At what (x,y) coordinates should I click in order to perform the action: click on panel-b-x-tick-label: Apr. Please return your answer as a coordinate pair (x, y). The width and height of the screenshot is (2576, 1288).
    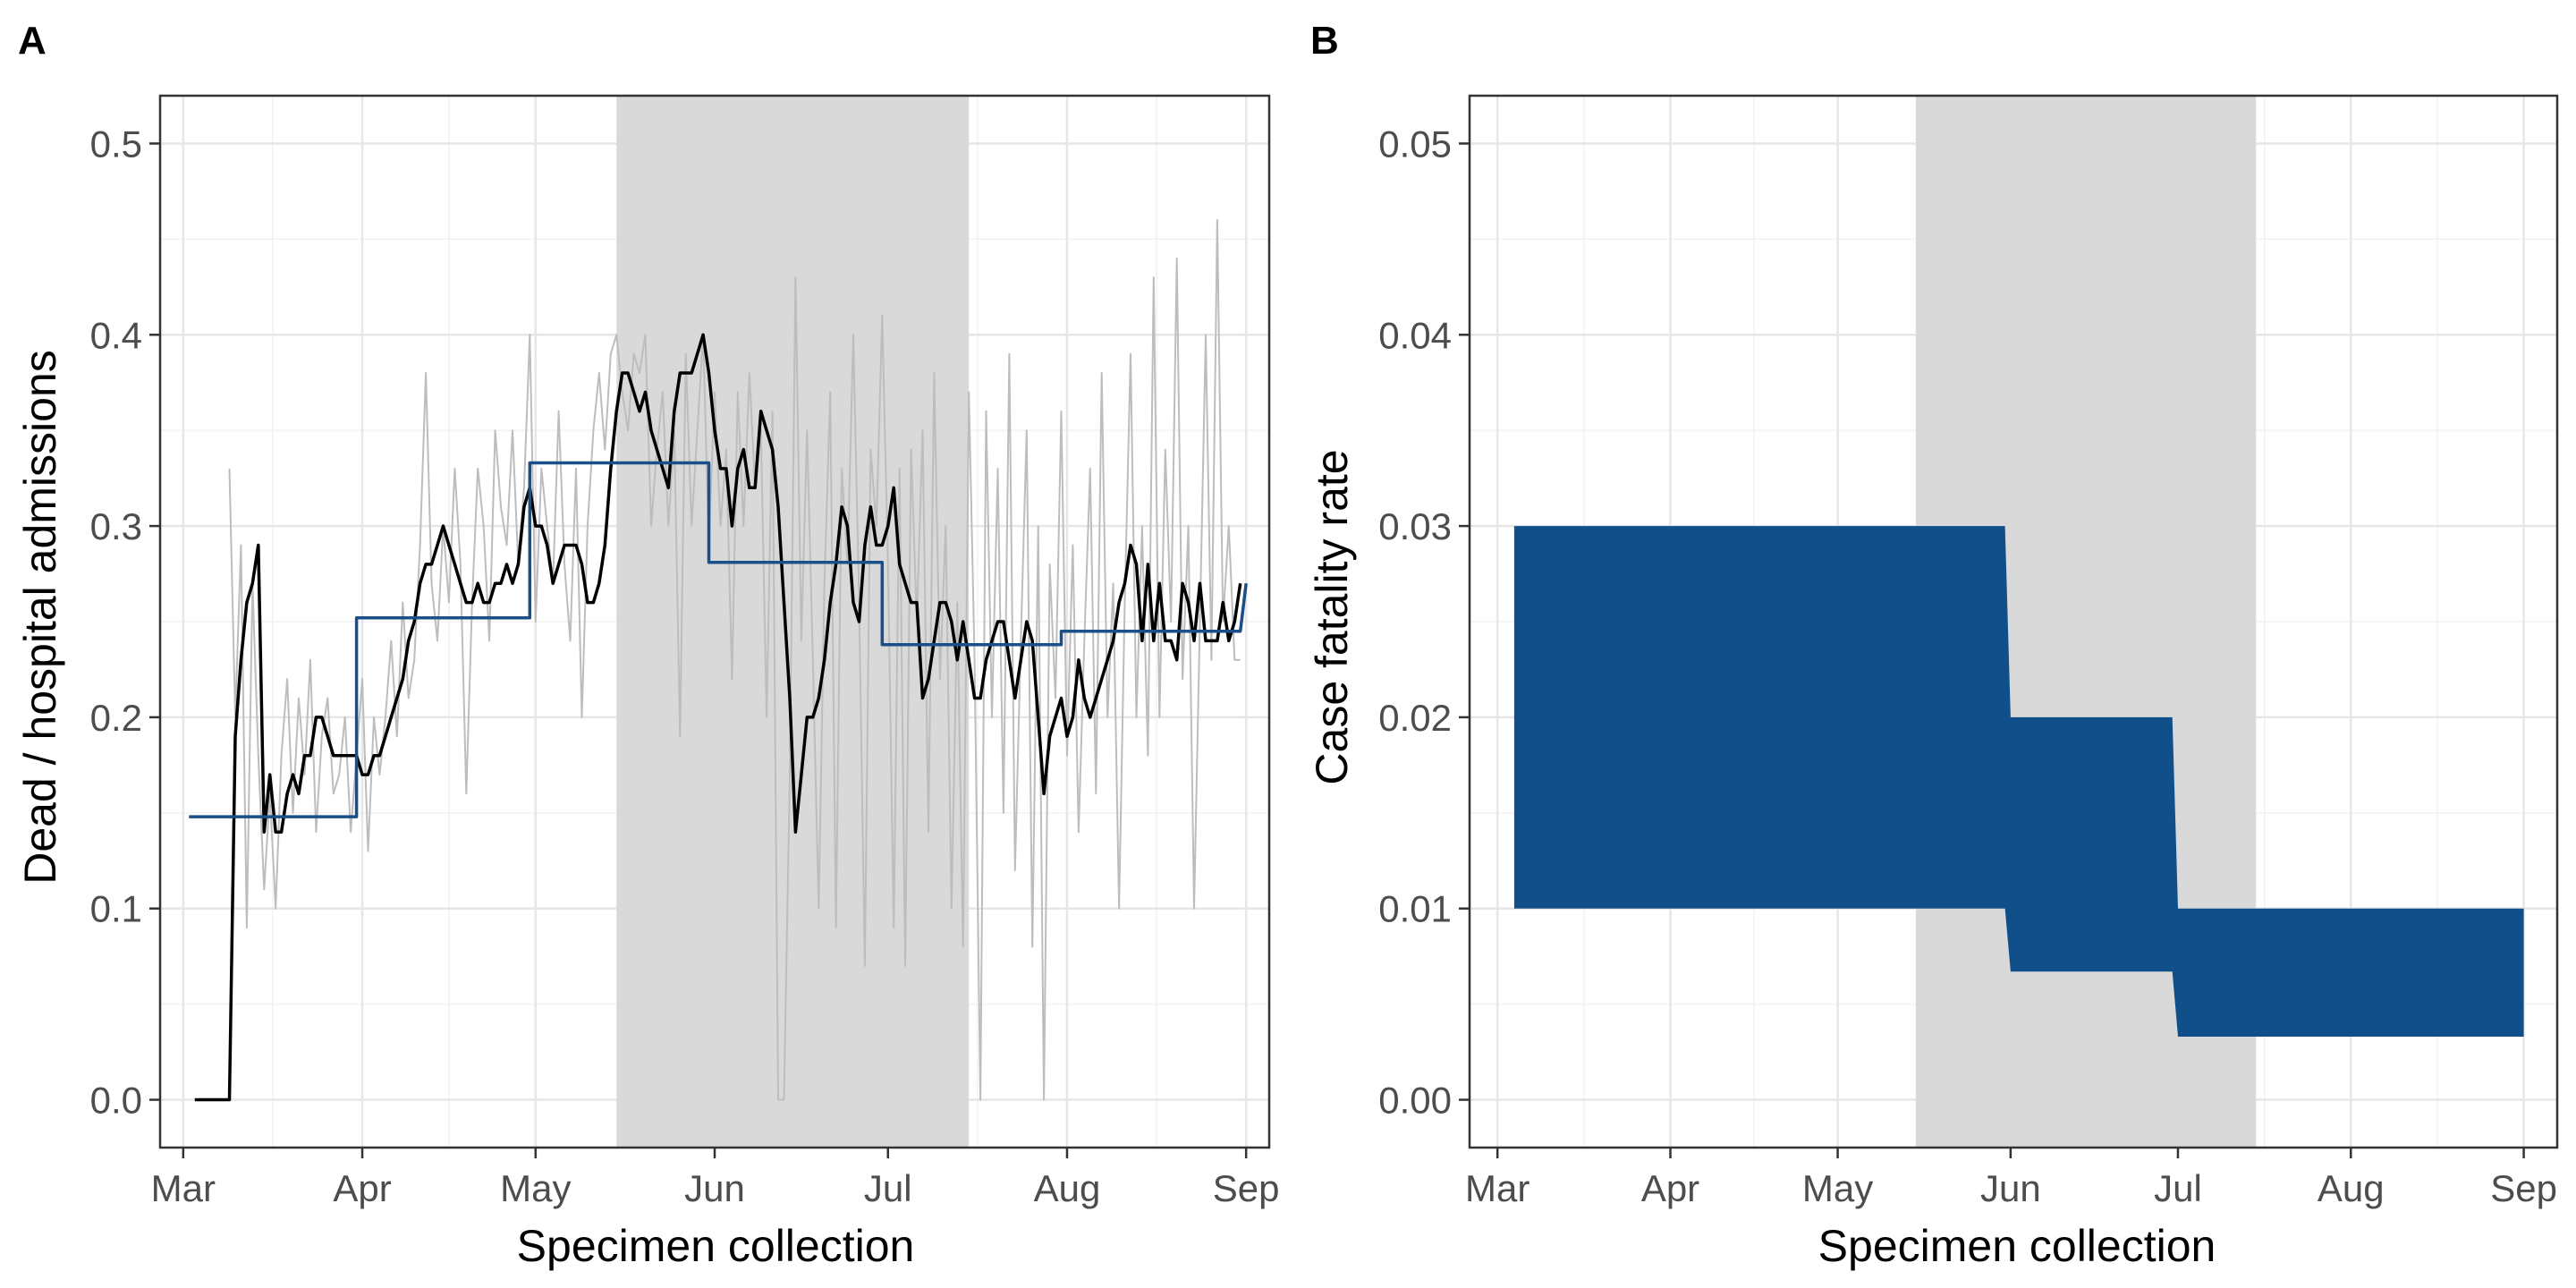
    Looking at the image, I should click on (1670, 1188).